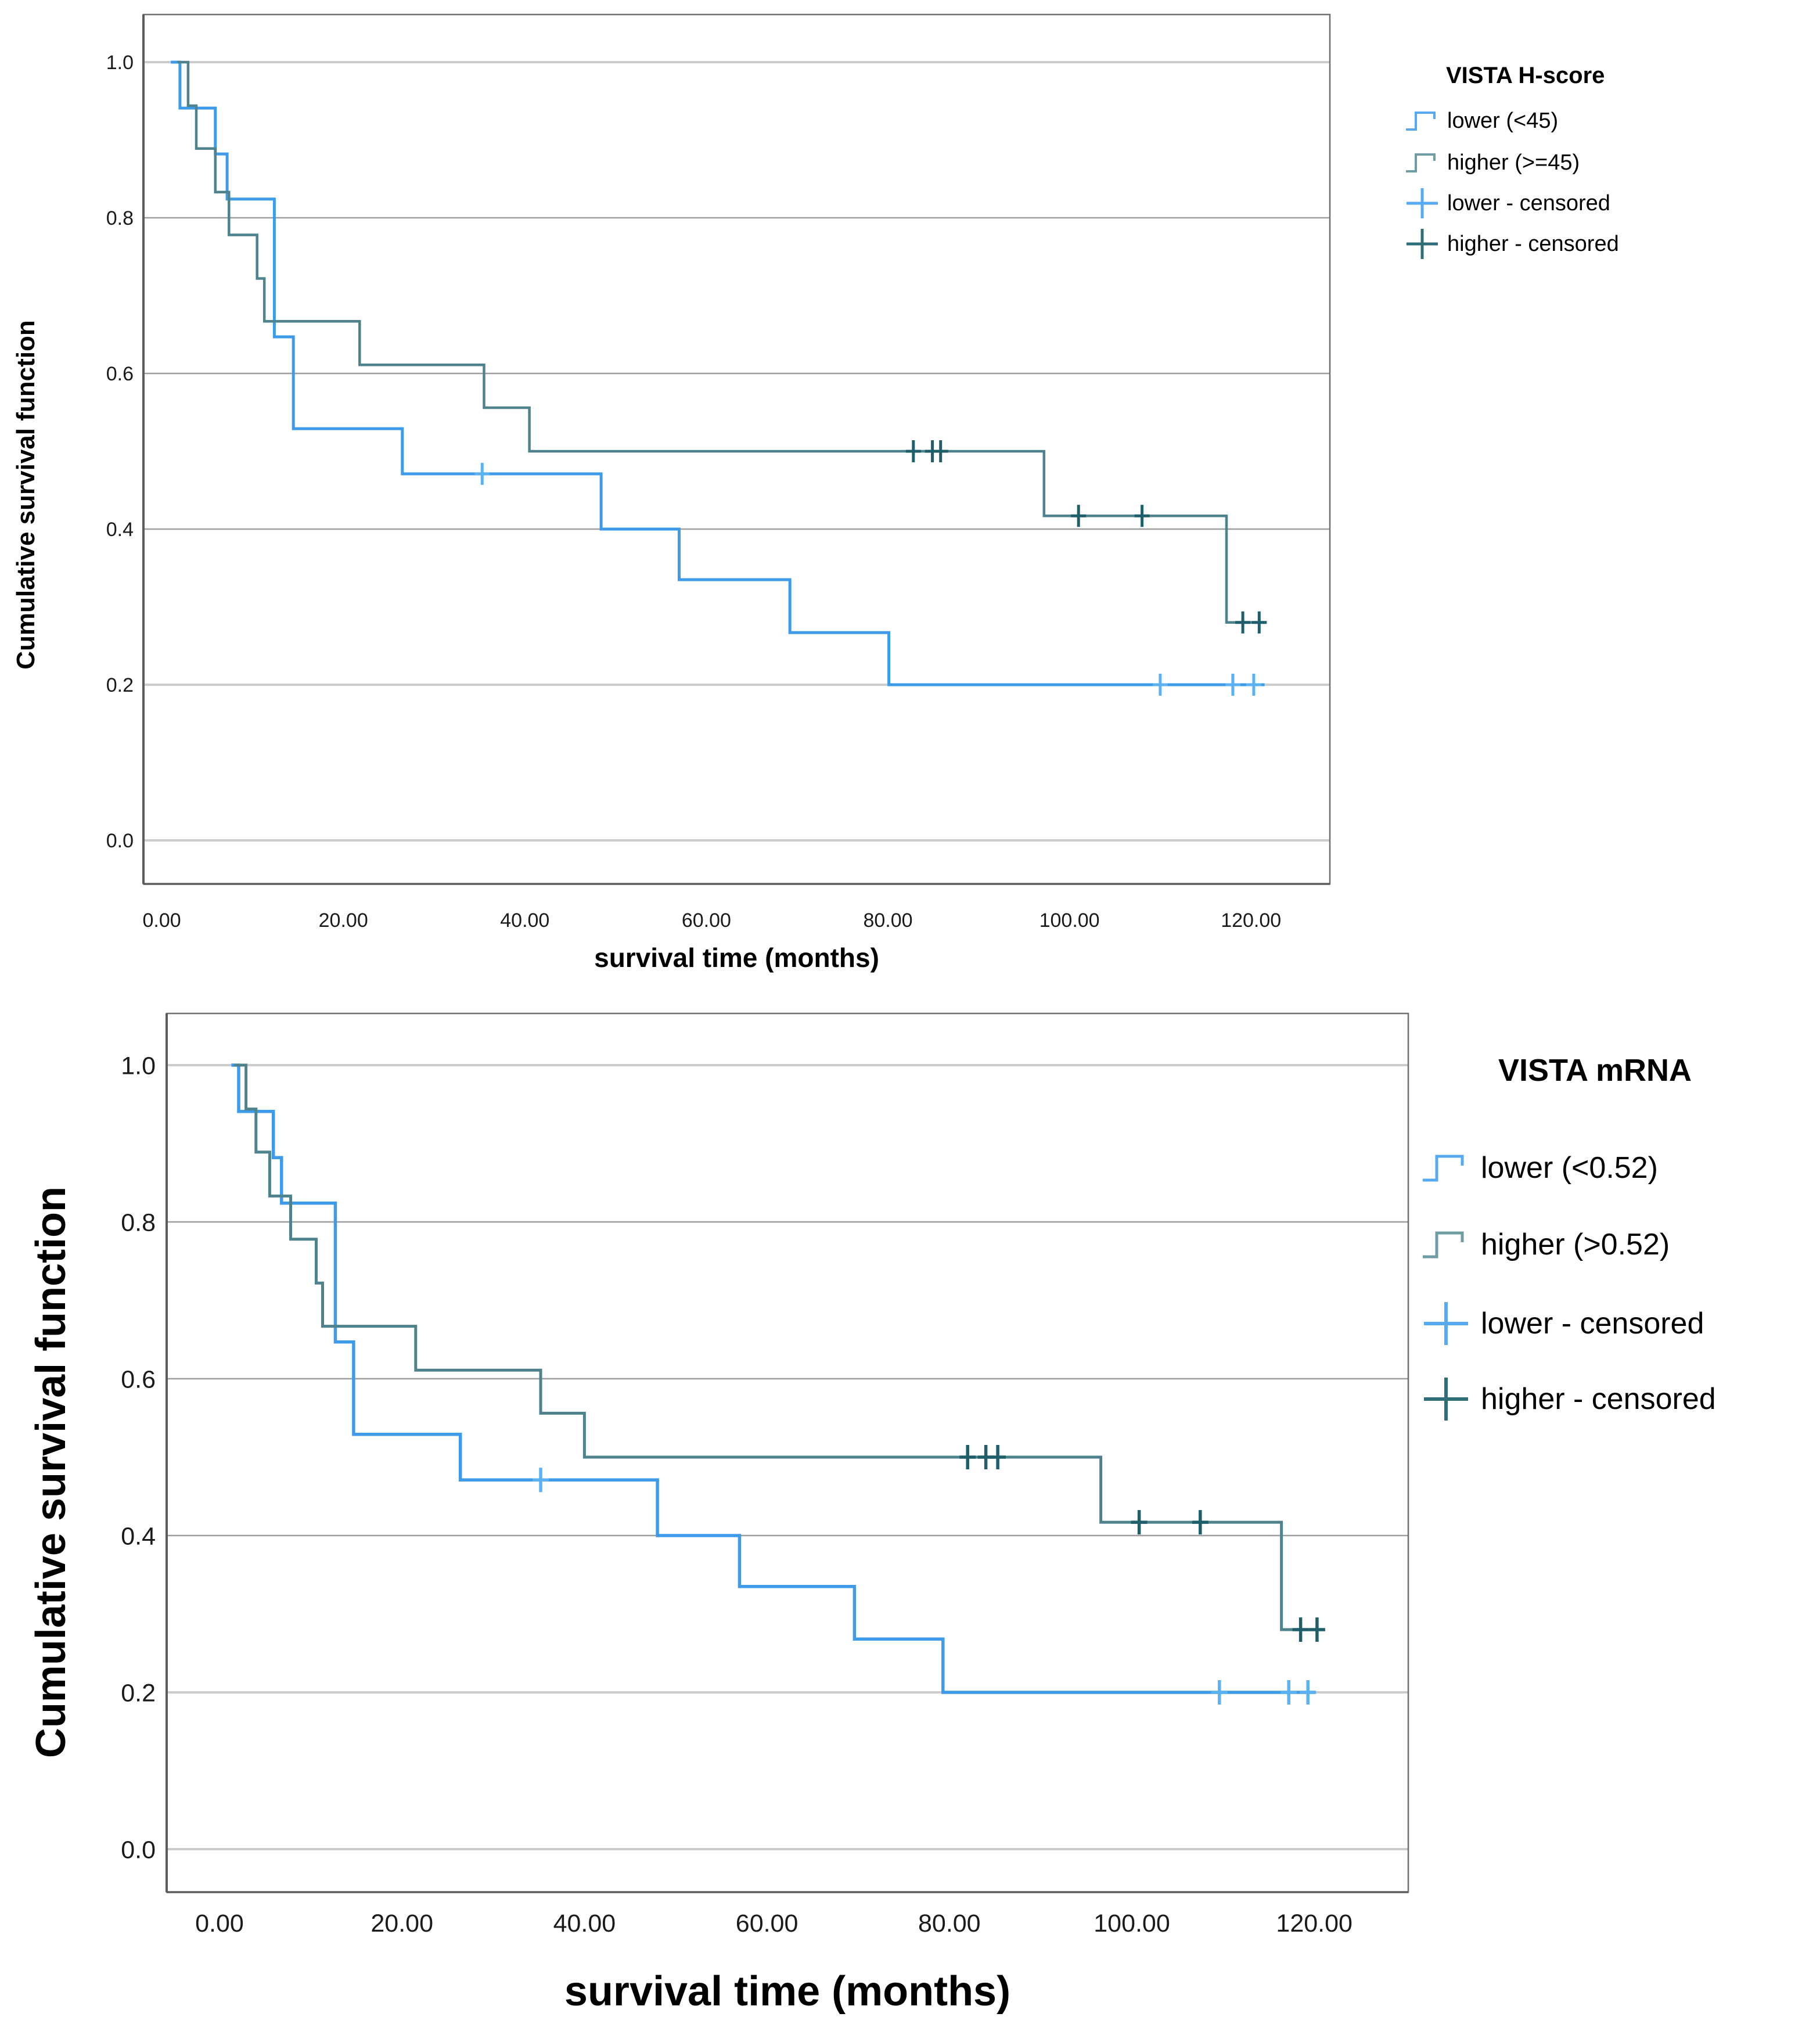 The image size is (1820, 2035). Describe the element at coordinates (1525, 75) in the screenshot. I see `legend-title: VISTA H-score` at that location.